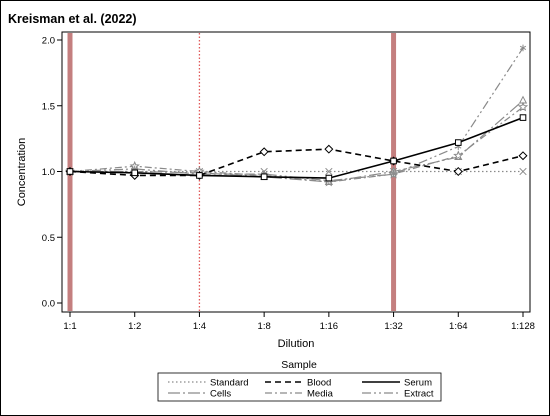 Image resolution: width=550 pixels, height=416 pixels. I want to click on legend-label: Serum, so click(418, 383).